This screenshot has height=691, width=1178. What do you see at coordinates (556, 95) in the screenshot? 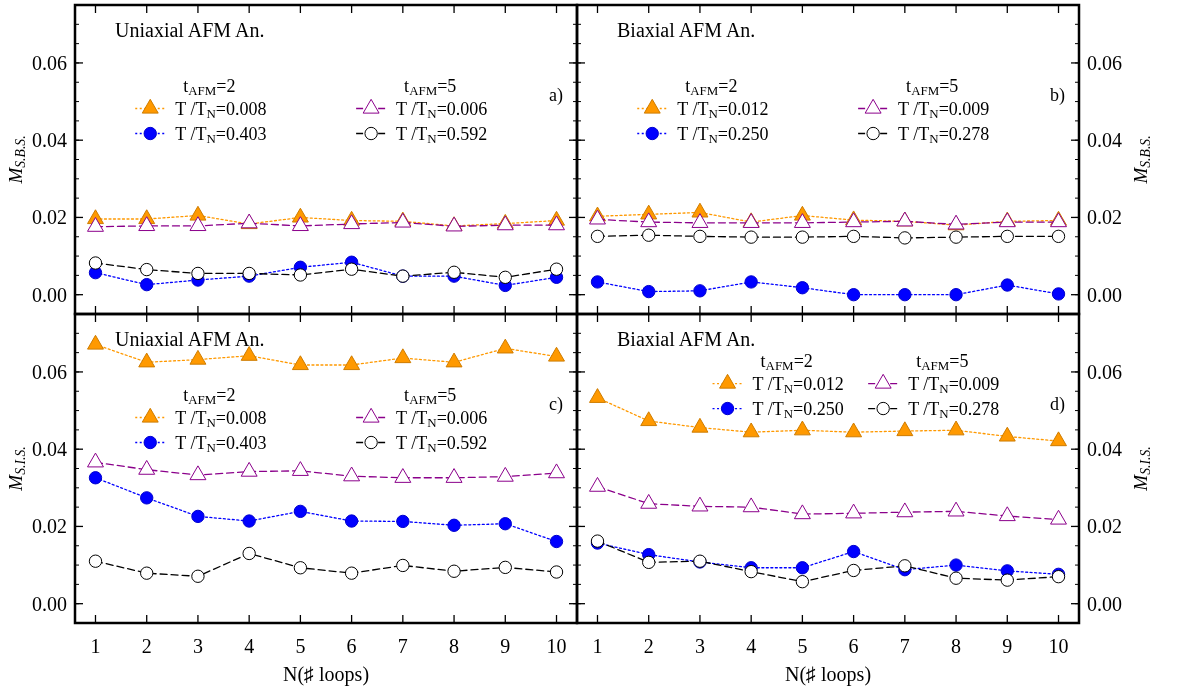
I see `annotation: a)` at bounding box center [556, 95].